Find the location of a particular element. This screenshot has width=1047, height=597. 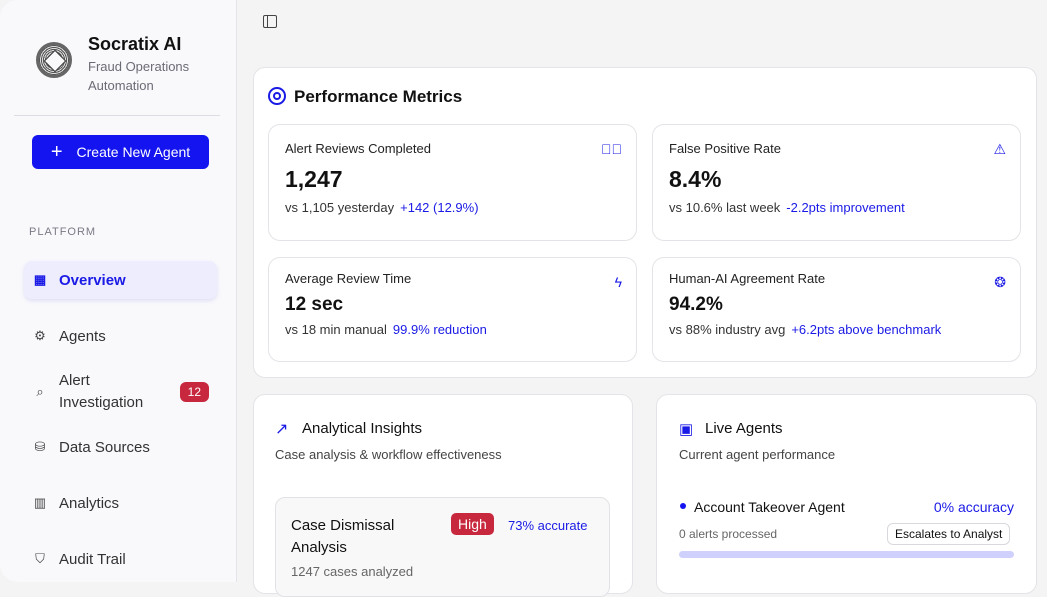

create-agent-button: + Create New Agent is located at coordinates (120, 152).